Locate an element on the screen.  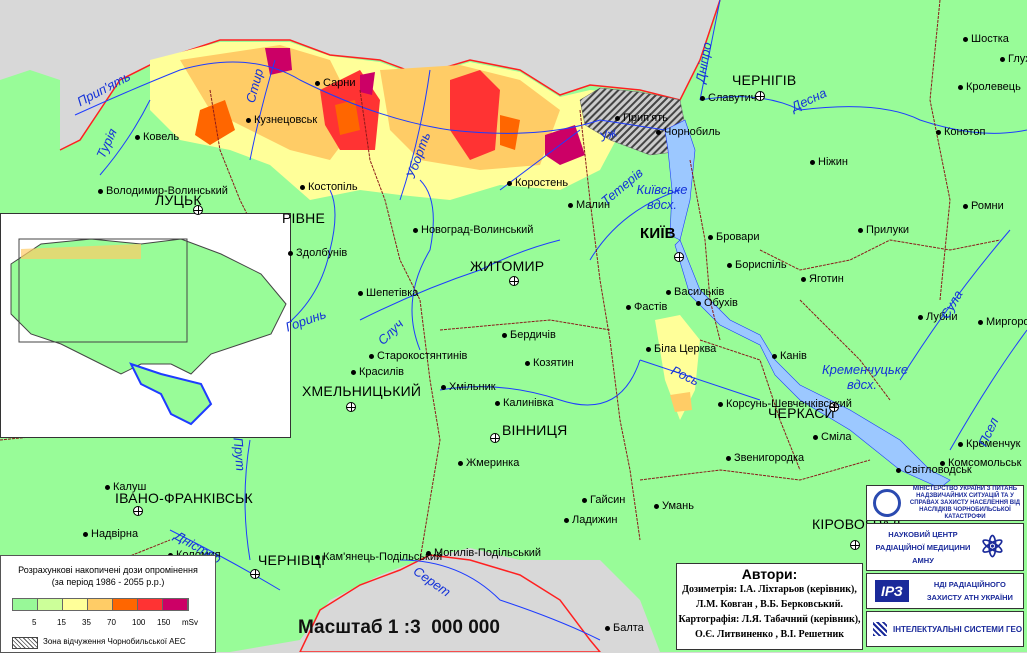
city-label: Могилів-Подільський is located at coordinates (483, 553).